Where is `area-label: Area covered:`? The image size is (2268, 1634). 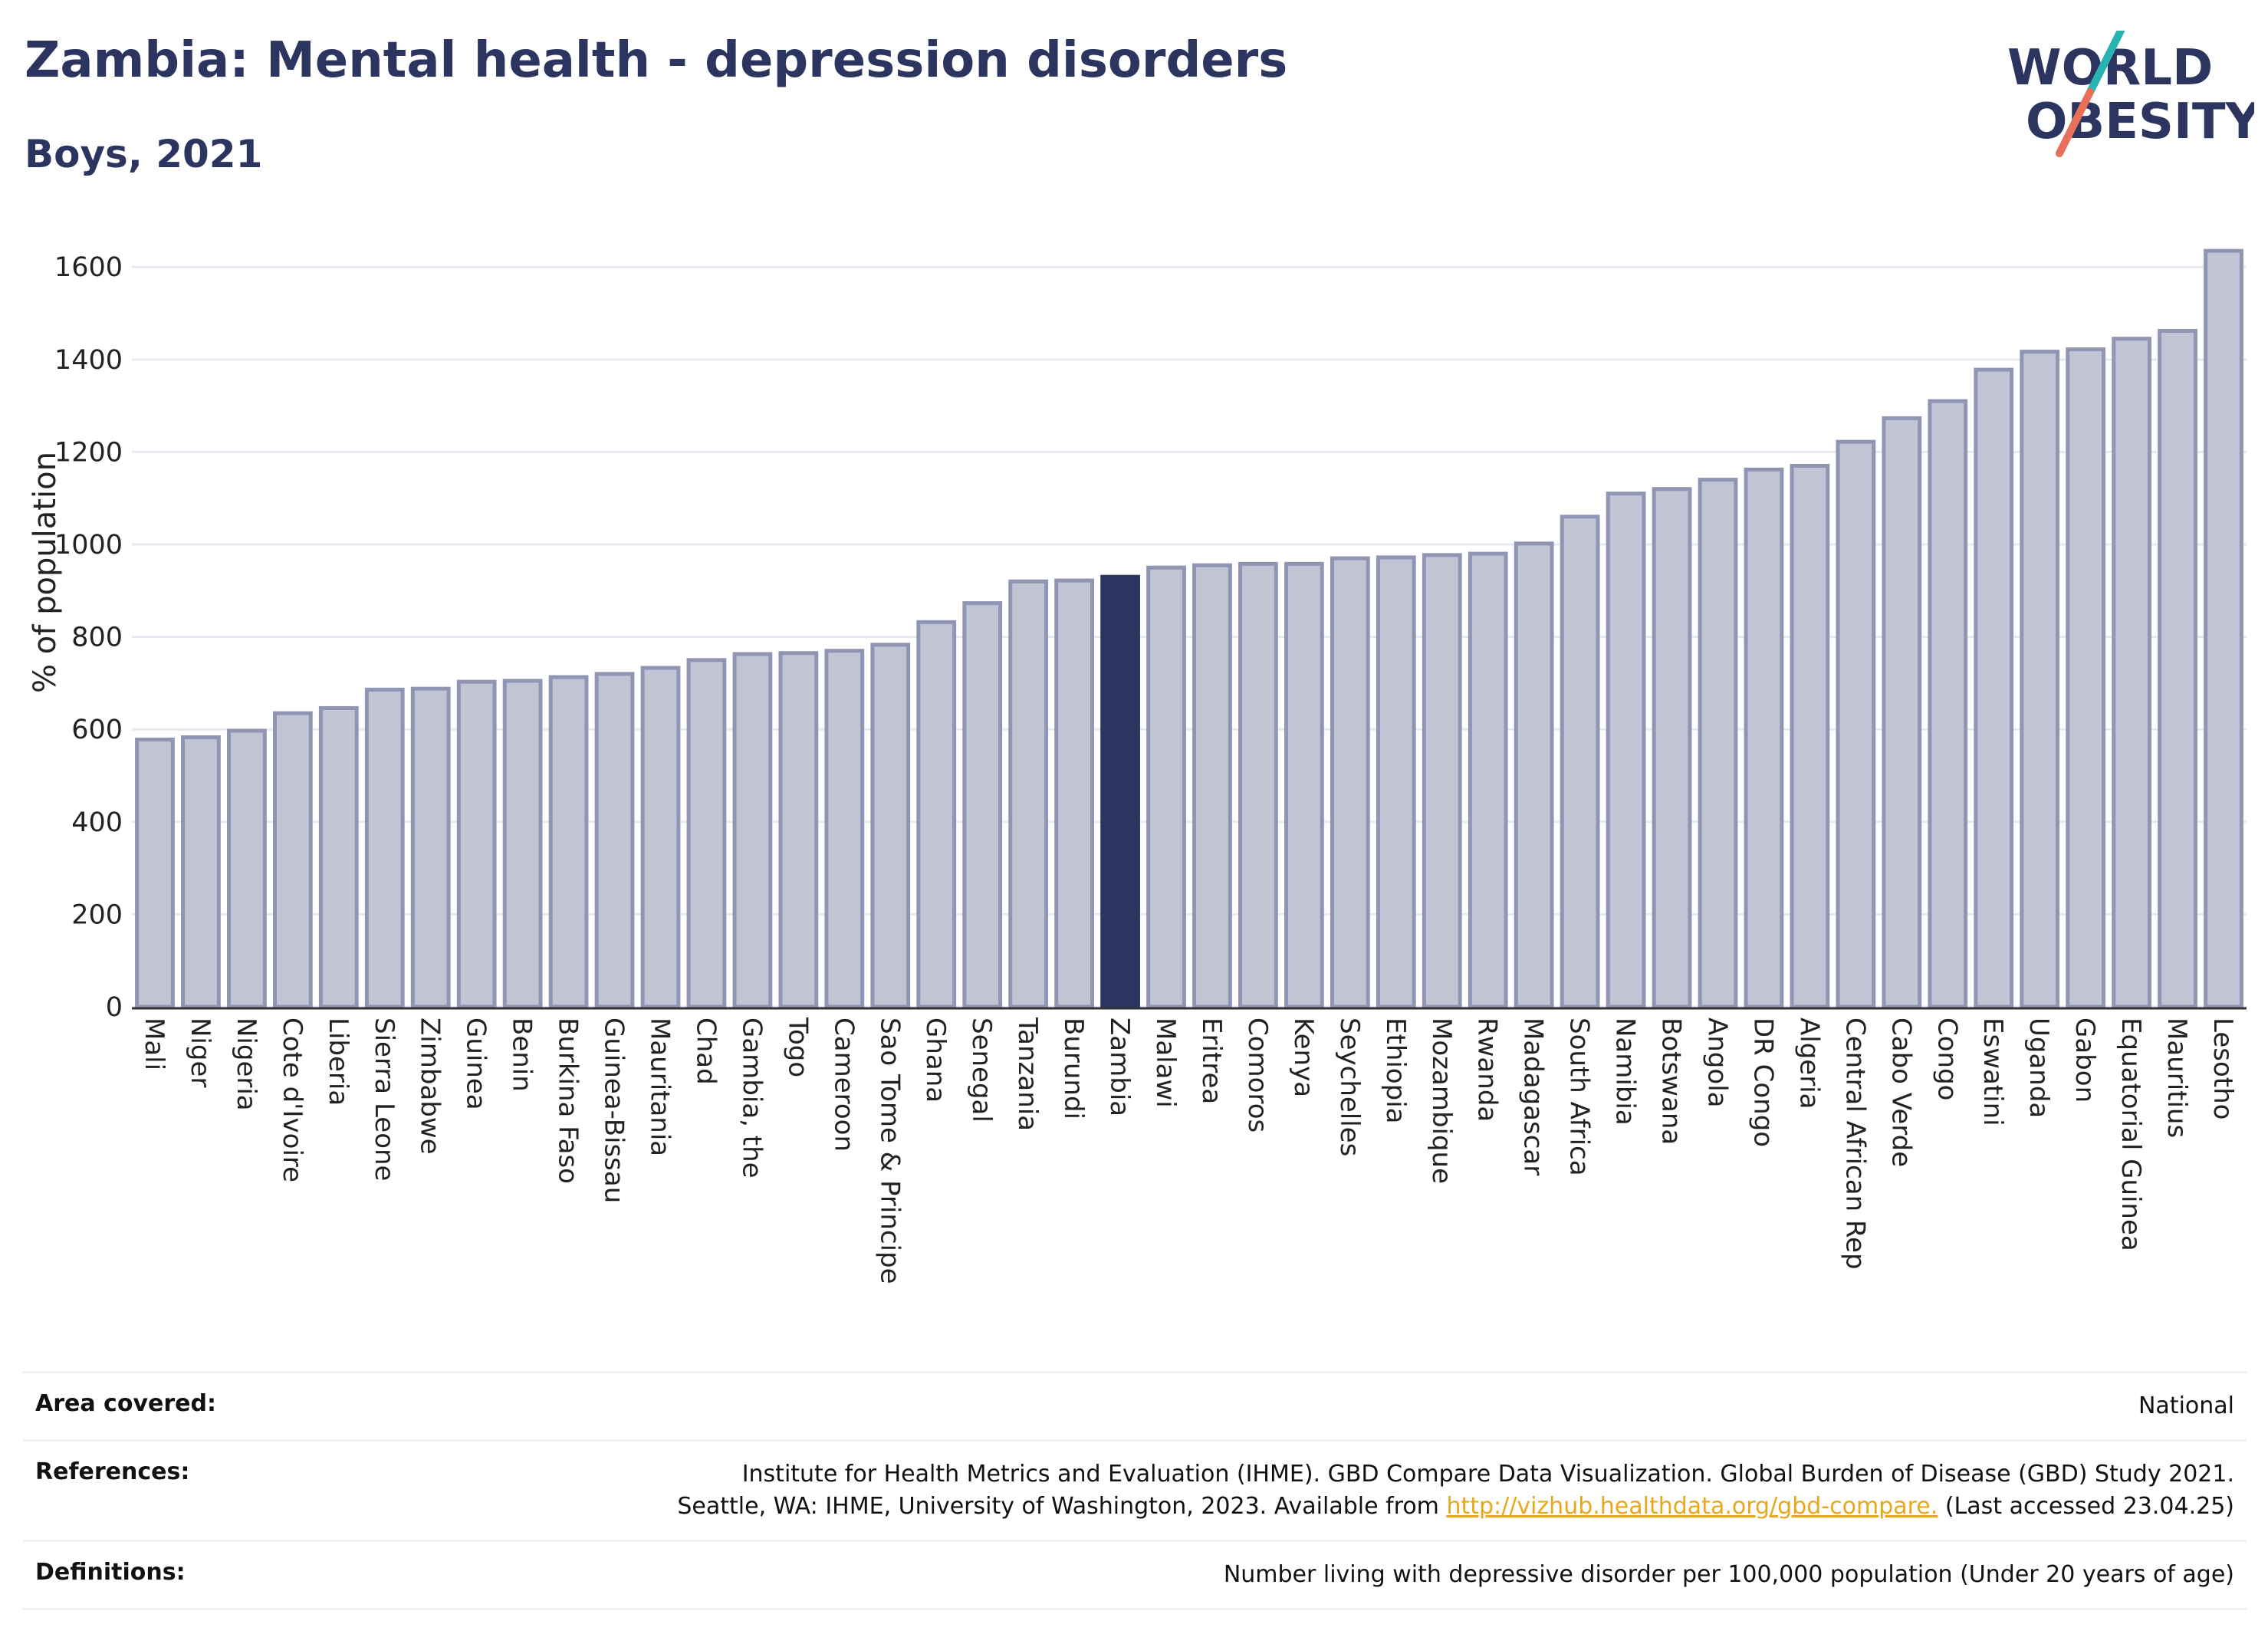
area-label: Area covered: is located at coordinates (126, 1404).